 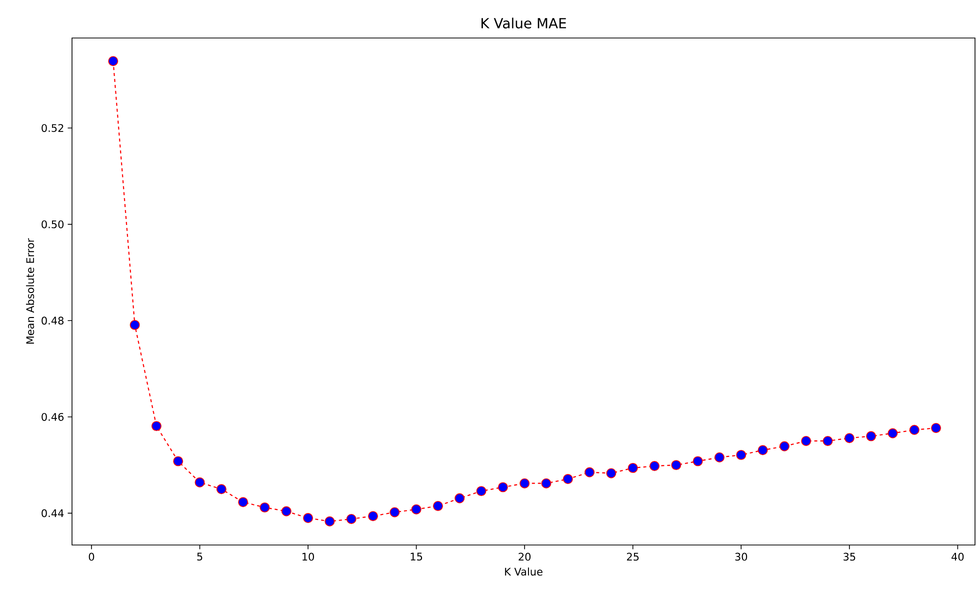 What do you see at coordinates (524, 556) in the screenshot?
I see `x-tick-label: 20` at bounding box center [524, 556].